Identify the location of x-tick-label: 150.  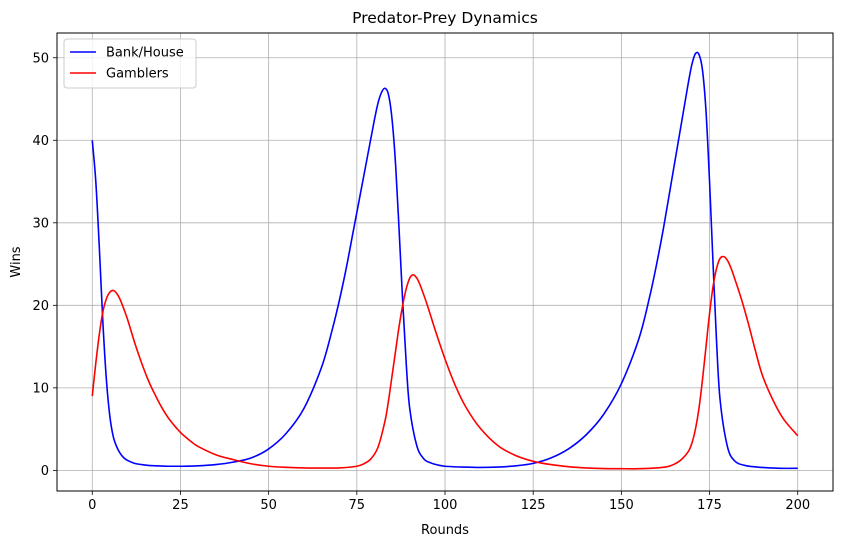
(621, 505).